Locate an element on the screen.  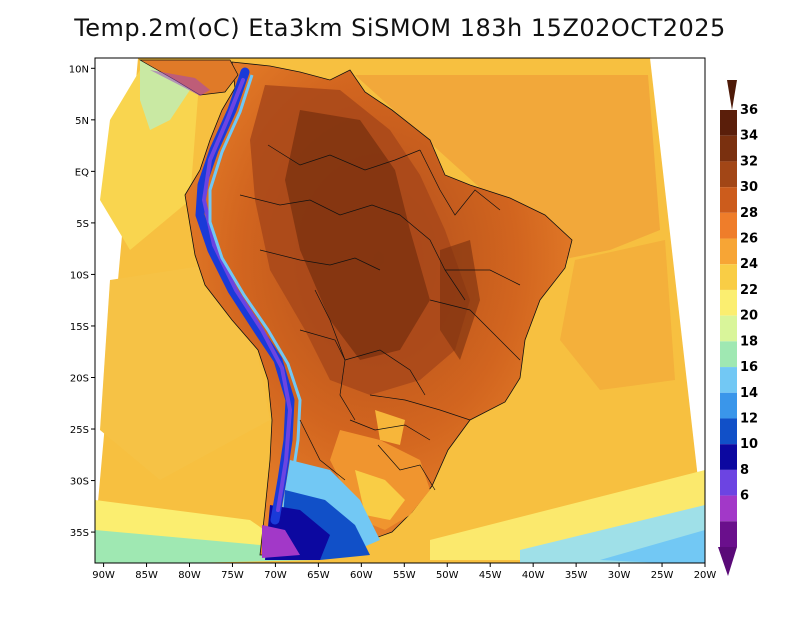
lon-tick-label: 50W is located at coordinates (447, 575).